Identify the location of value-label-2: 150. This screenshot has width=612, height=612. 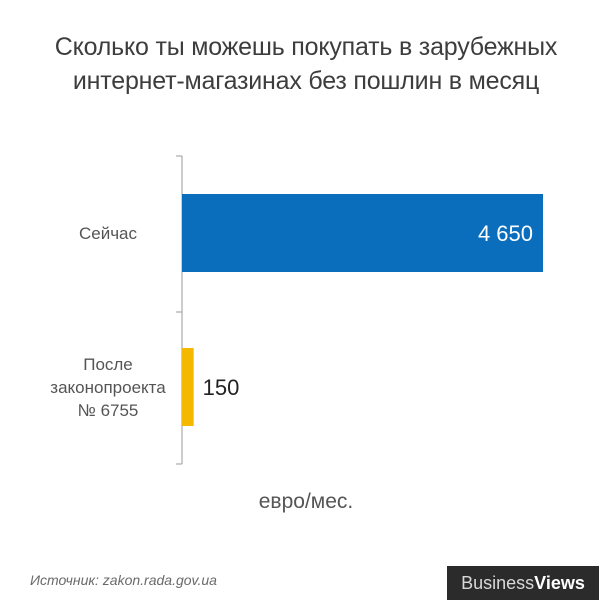
(221, 387).